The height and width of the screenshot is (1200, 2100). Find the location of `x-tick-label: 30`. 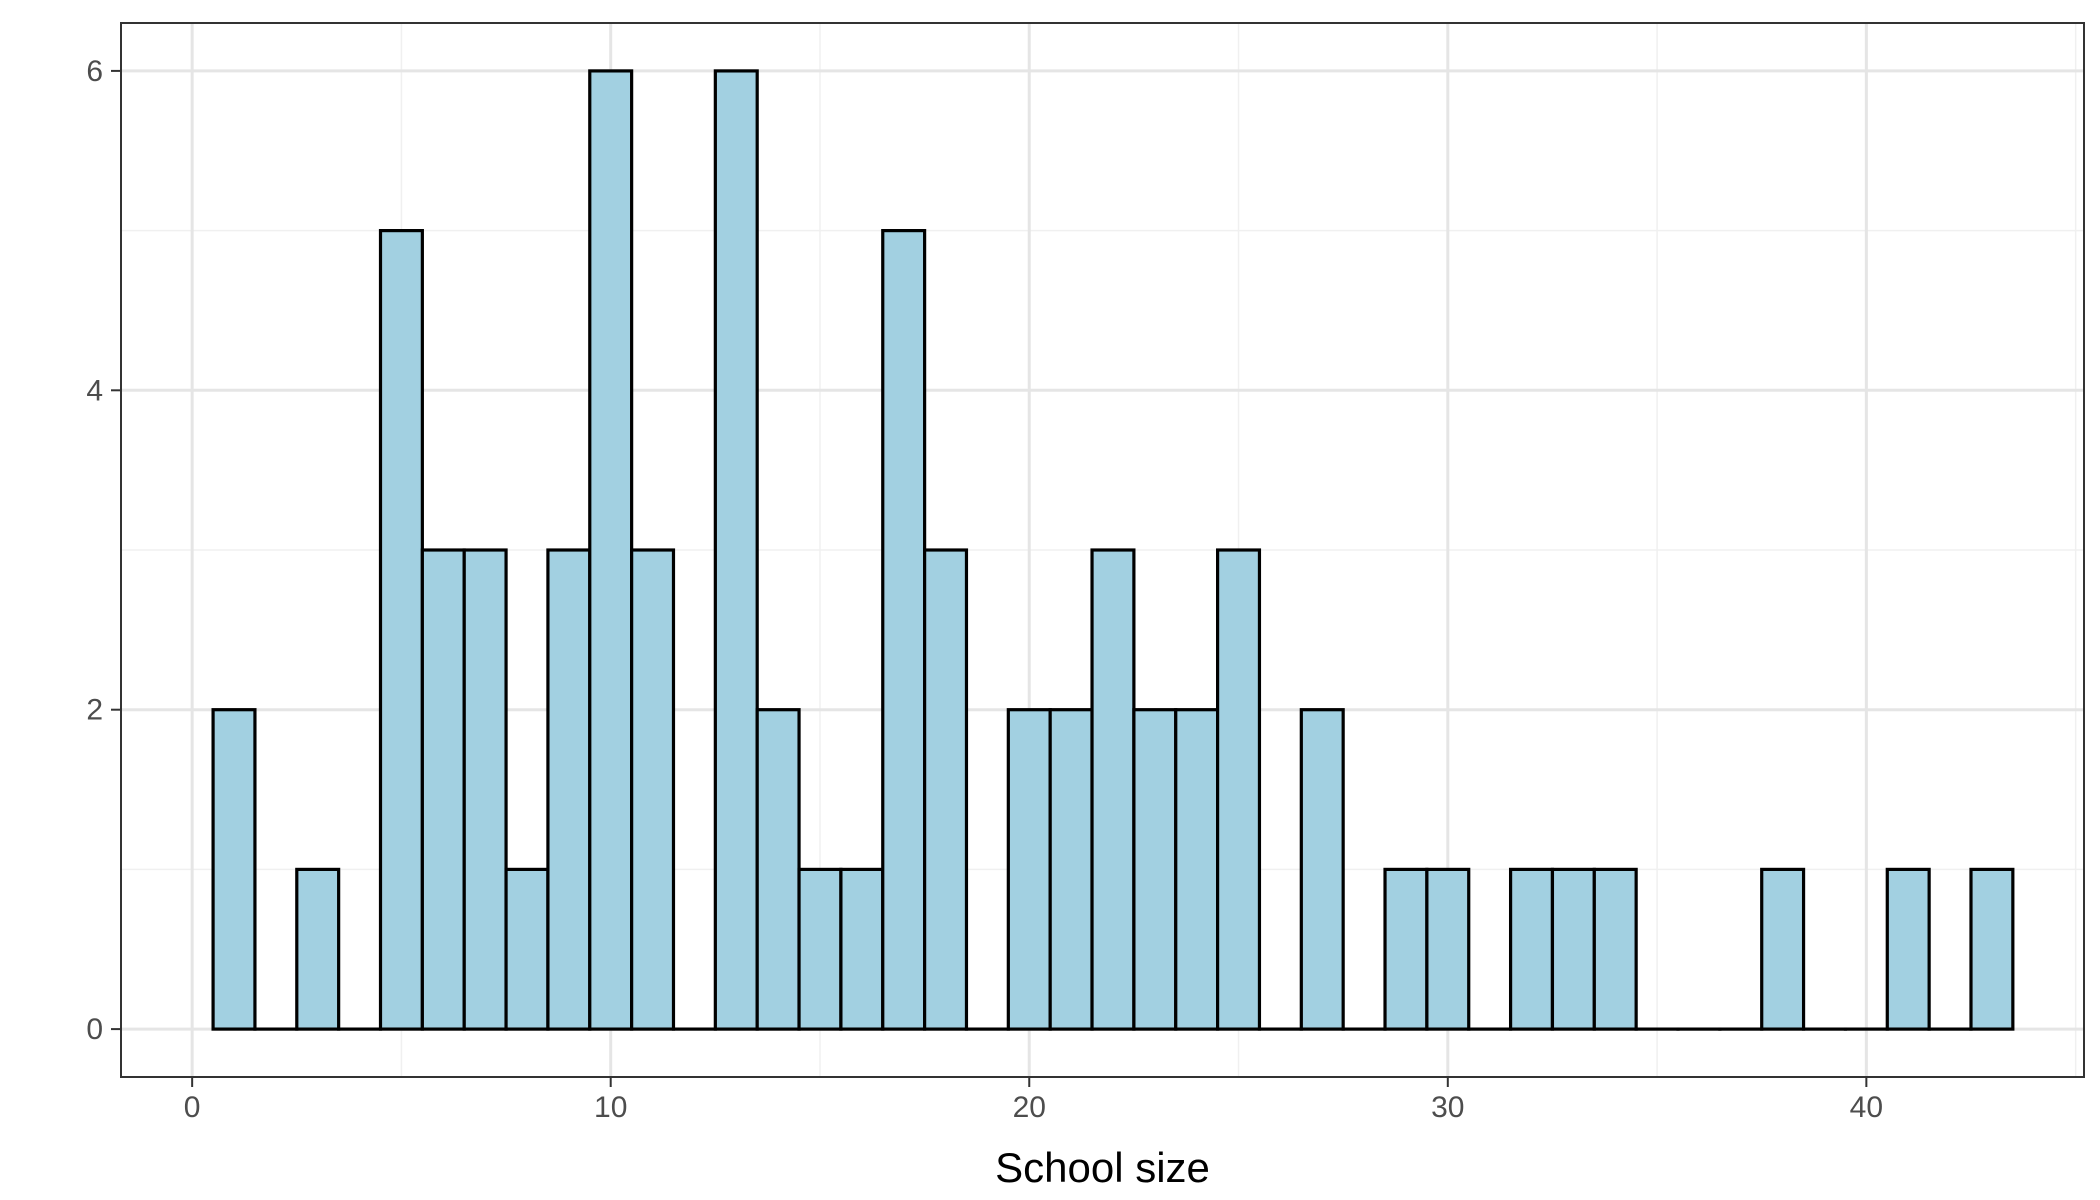

x-tick-label: 30 is located at coordinates (1447, 1107).